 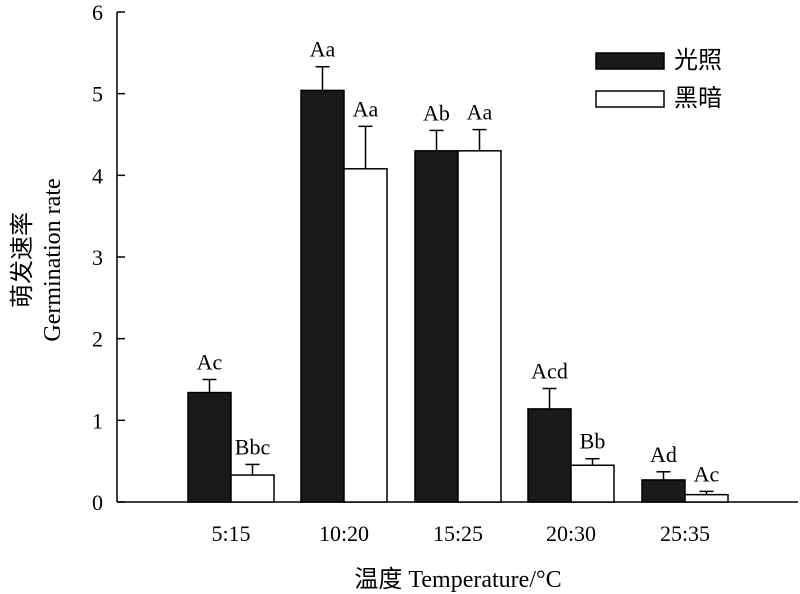 What do you see at coordinates (698, 60) in the screenshot?
I see `legend-label: 光照` at bounding box center [698, 60].